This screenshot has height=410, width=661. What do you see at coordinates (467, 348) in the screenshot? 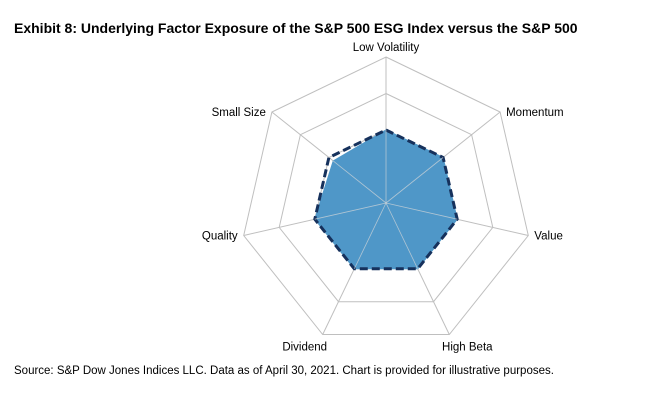
I see `axis-label: High Beta` at bounding box center [467, 348].